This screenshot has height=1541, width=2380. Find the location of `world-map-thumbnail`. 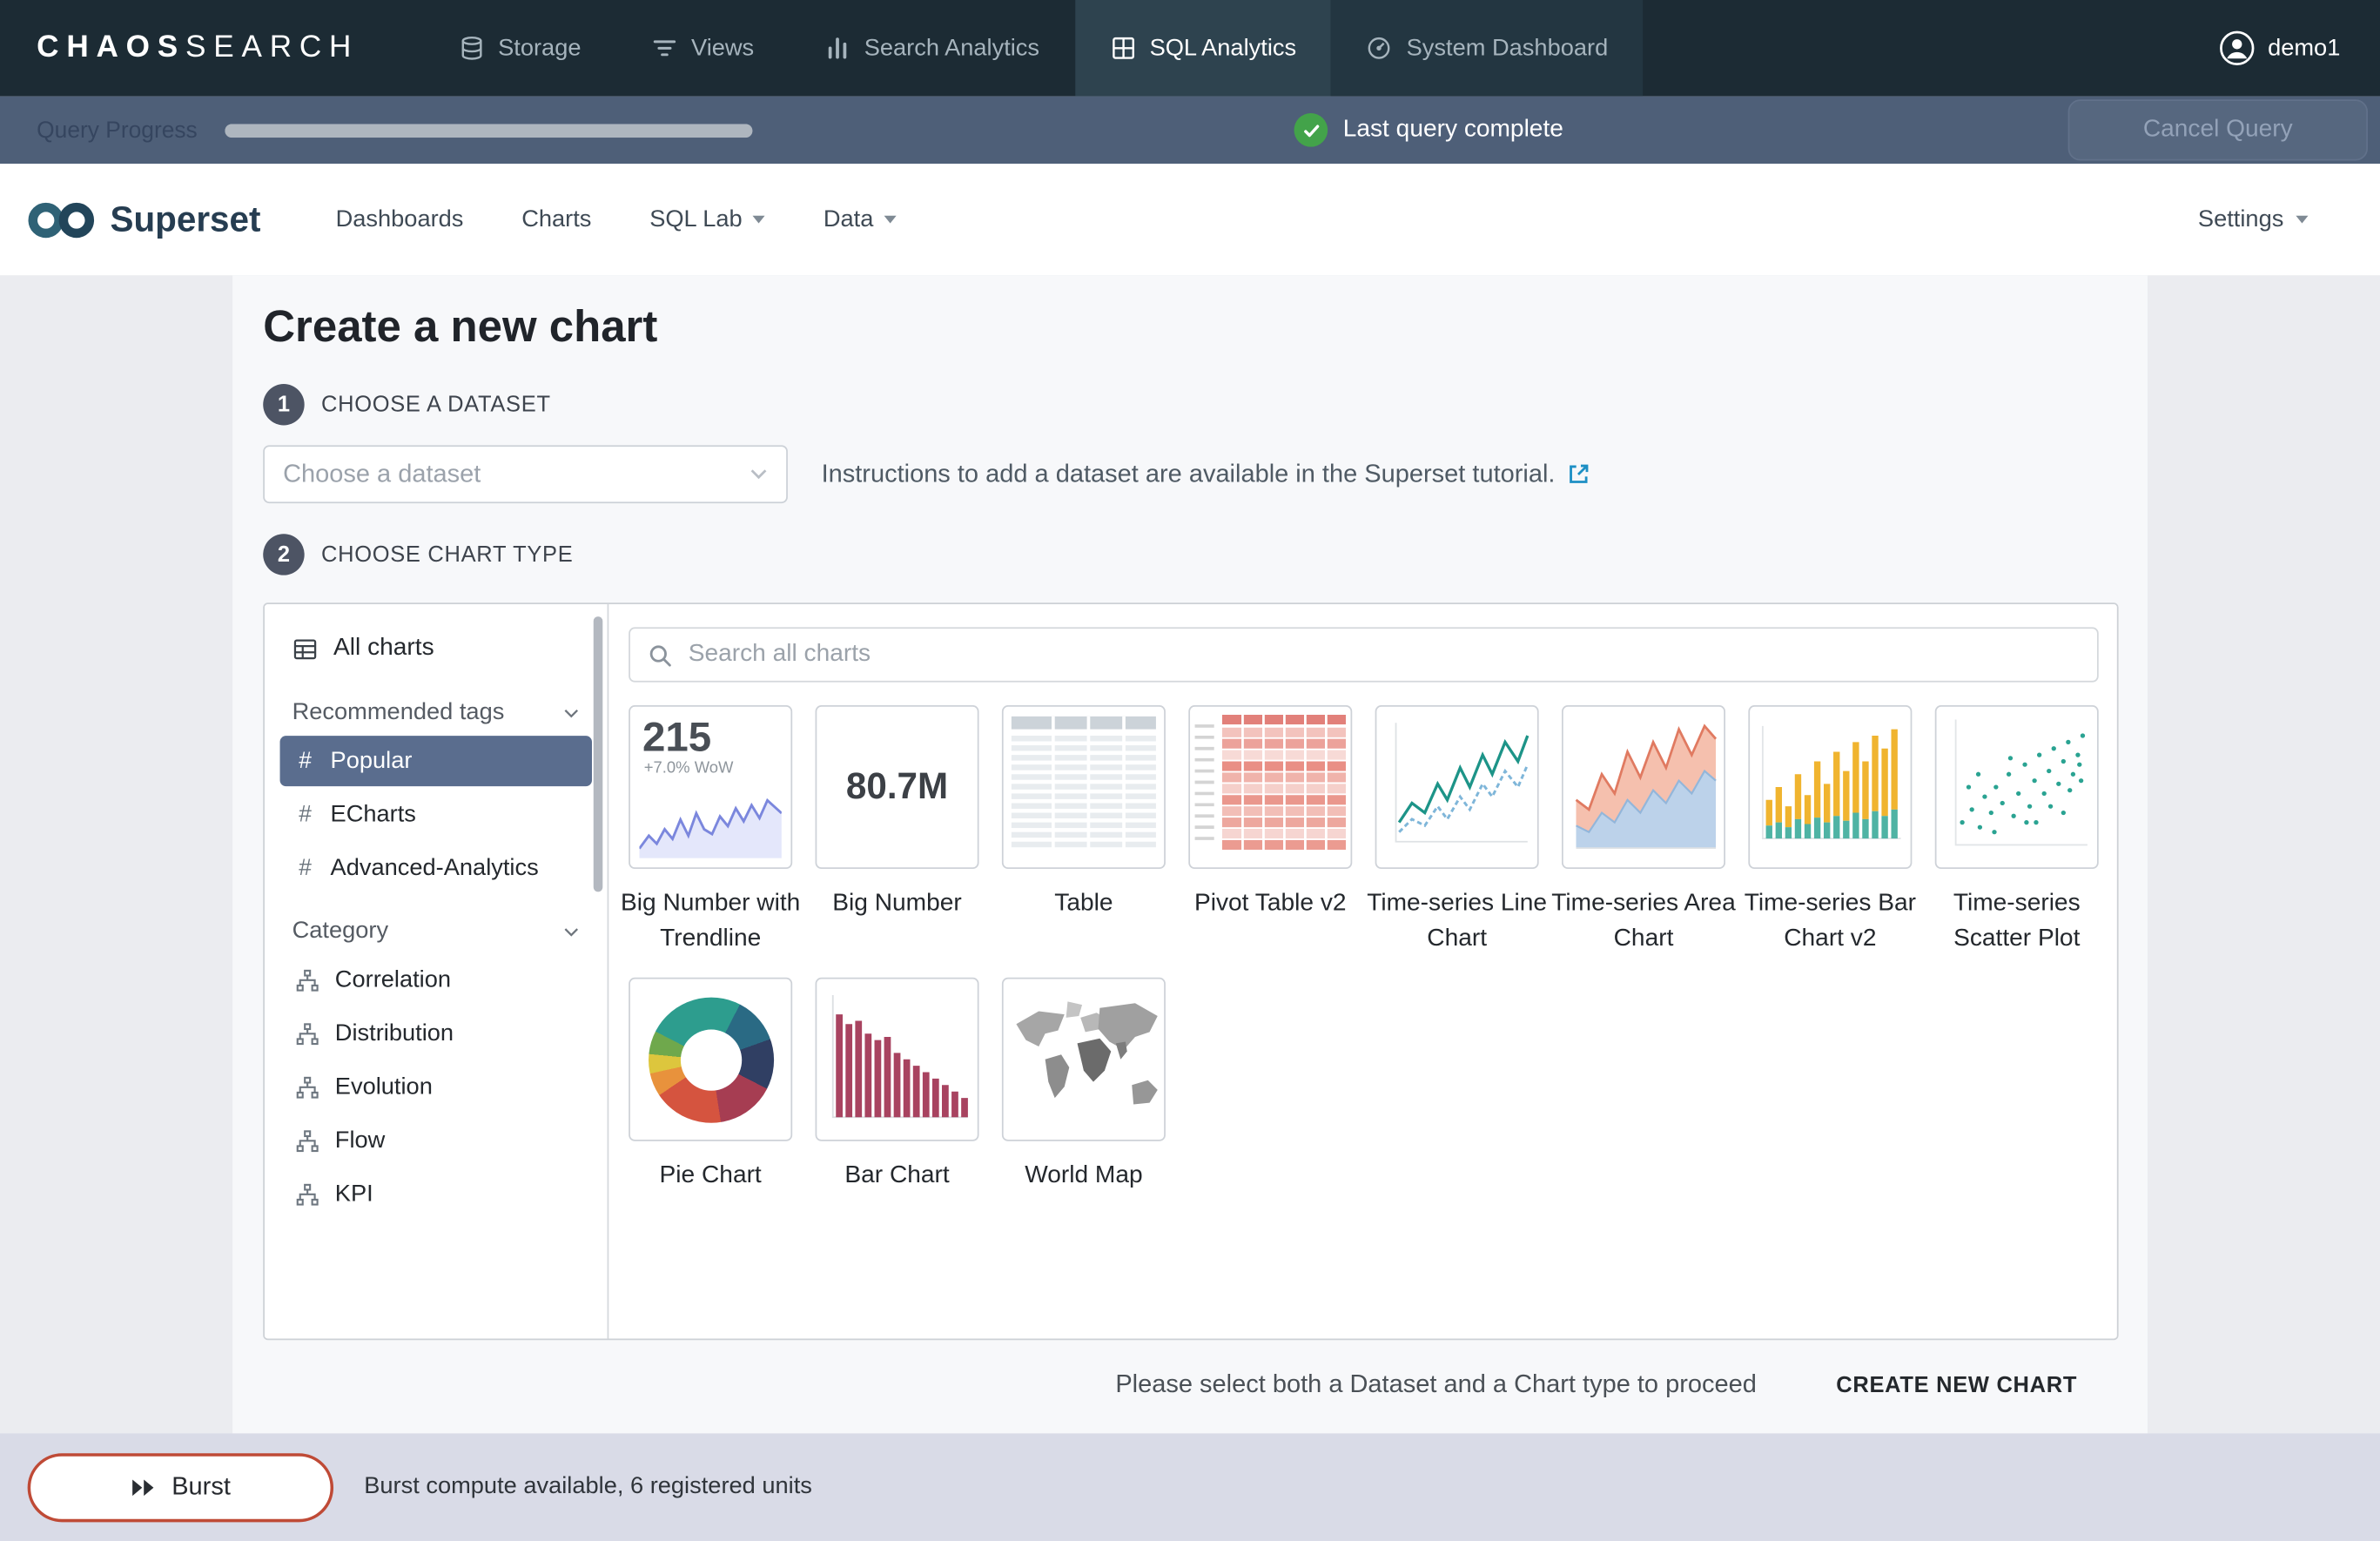

world-map-thumbnail is located at coordinates (1083, 1060).